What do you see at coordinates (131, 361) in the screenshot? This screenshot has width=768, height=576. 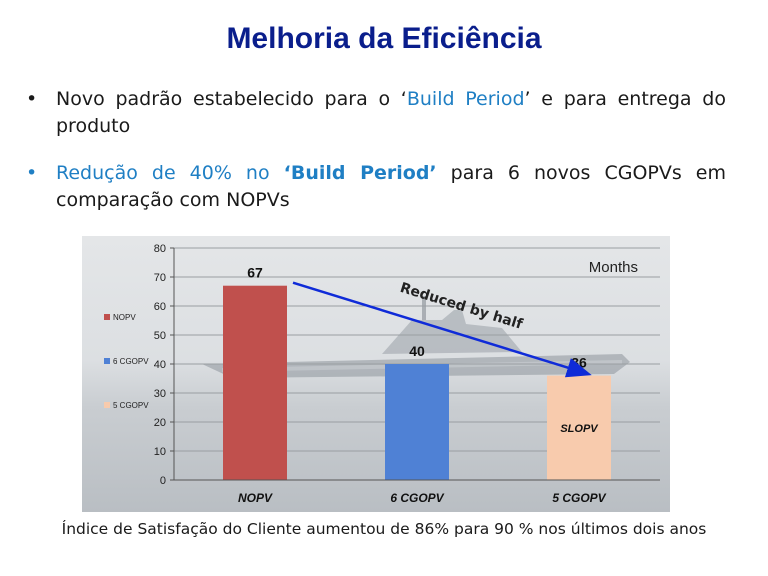 I see `legend-entry: 6 CGOPV` at bounding box center [131, 361].